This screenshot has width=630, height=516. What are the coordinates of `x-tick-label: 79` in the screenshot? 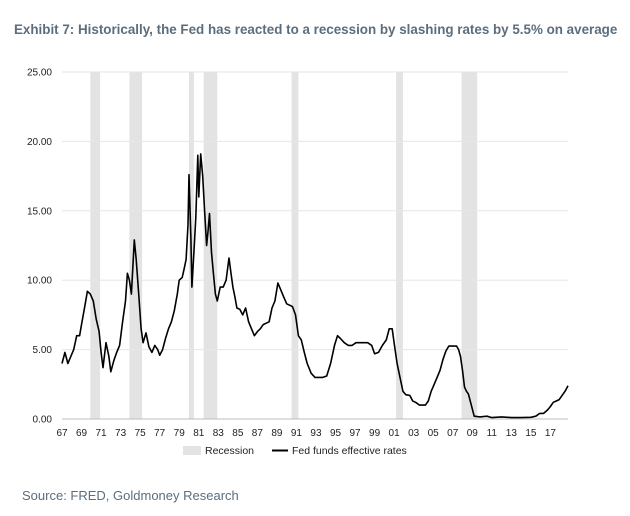 It's located at (180, 433).